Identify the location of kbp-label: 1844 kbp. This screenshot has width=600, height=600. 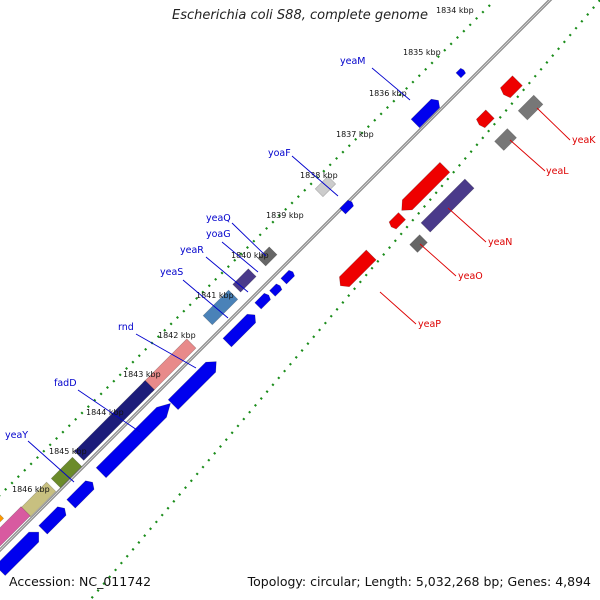
(105, 412).